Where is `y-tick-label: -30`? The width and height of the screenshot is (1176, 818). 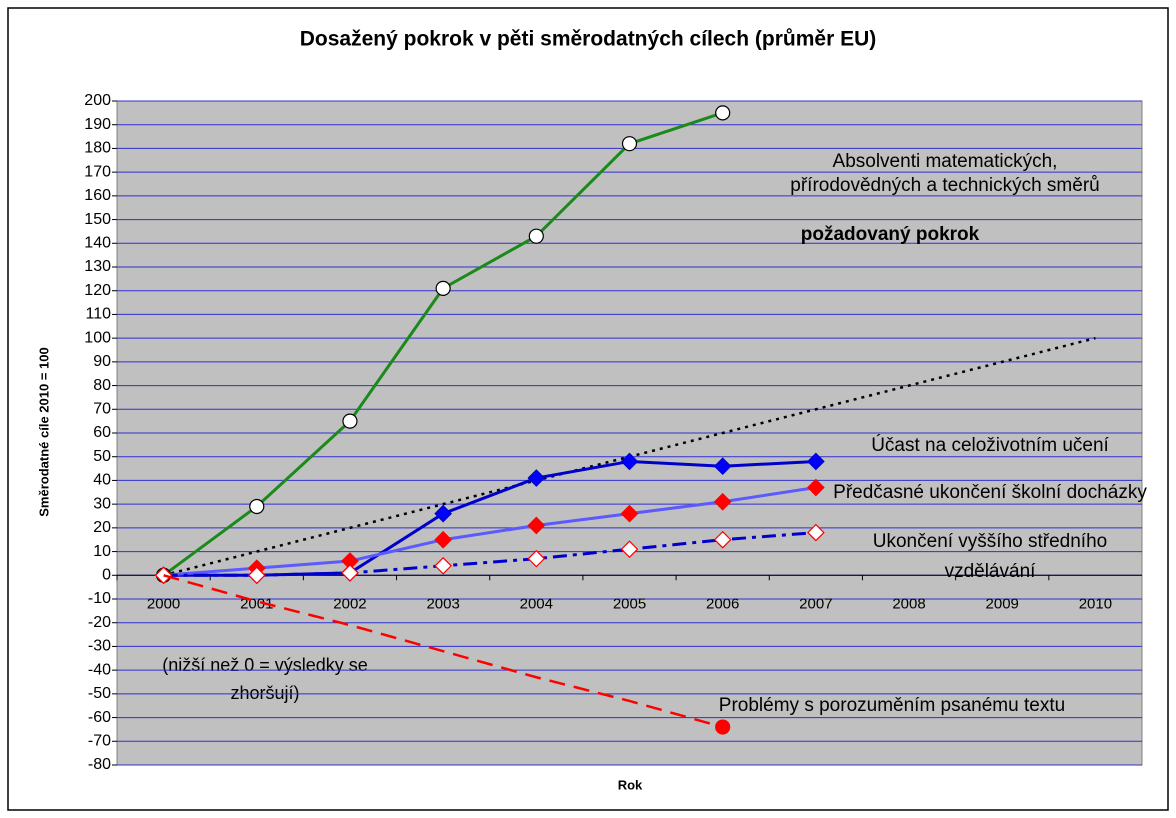
y-tick-label: -30 is located at coordinates (99, 646).